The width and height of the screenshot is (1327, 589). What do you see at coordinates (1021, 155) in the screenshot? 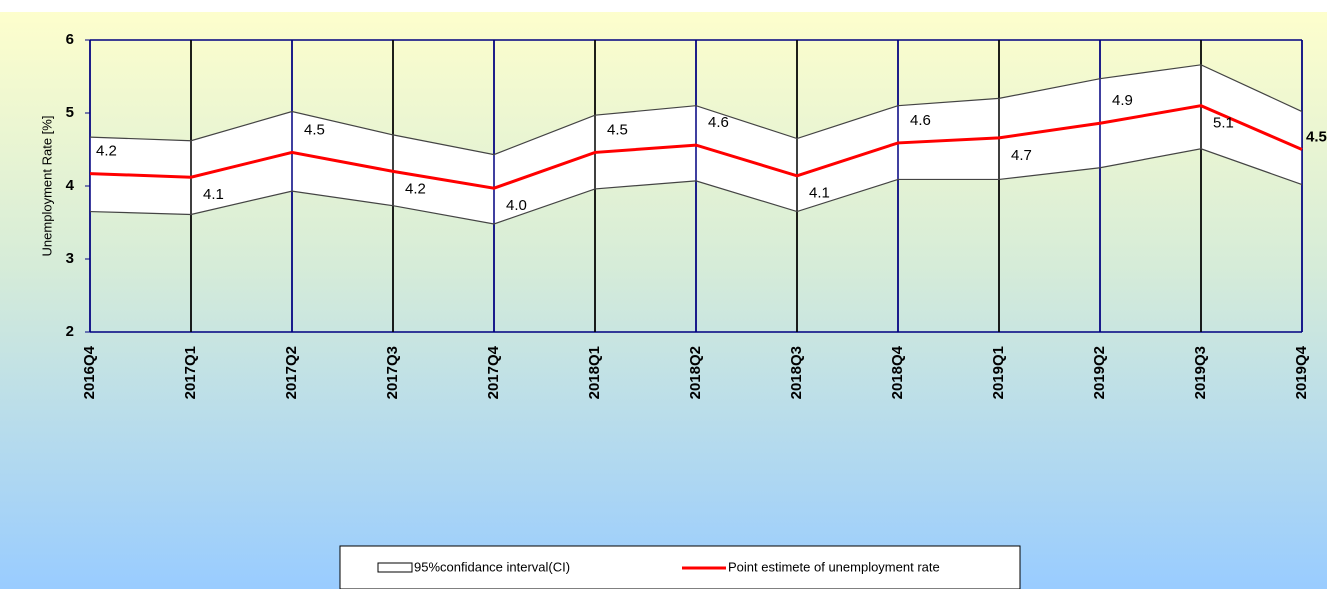
I see `data-label: 4.7` at bounding box center [1021, 155].